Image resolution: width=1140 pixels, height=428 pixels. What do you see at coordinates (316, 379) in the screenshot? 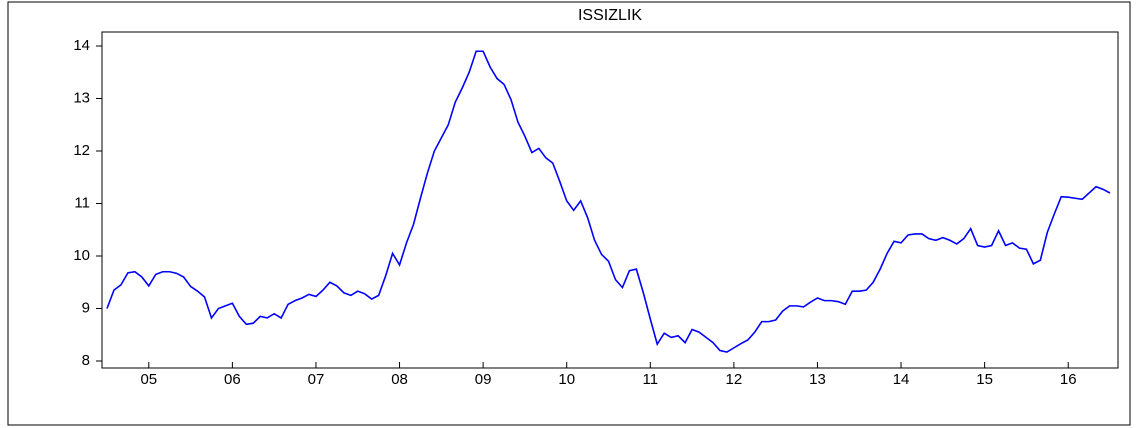
I see `x-tick-label: 07` at bounding box center [316, 379].